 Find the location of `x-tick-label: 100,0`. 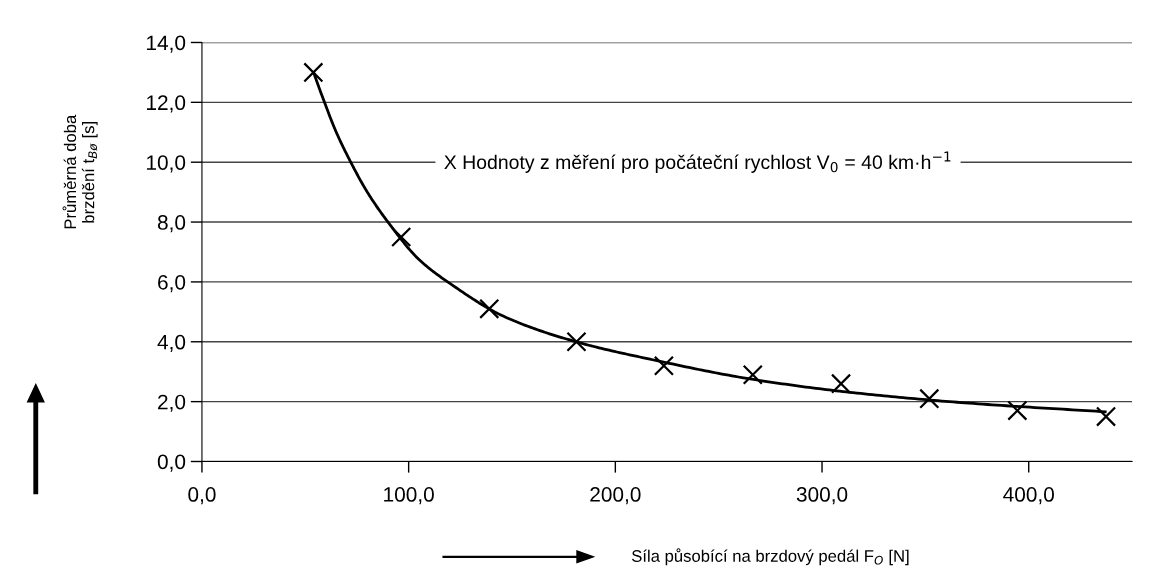

x-tick-label: 100,0 is located at coordinates (409, 496).